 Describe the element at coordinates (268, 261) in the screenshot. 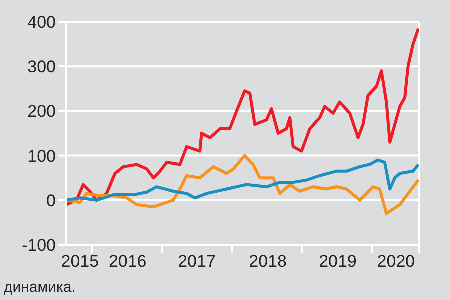

I see `x-tick-label: 2018` at that location.